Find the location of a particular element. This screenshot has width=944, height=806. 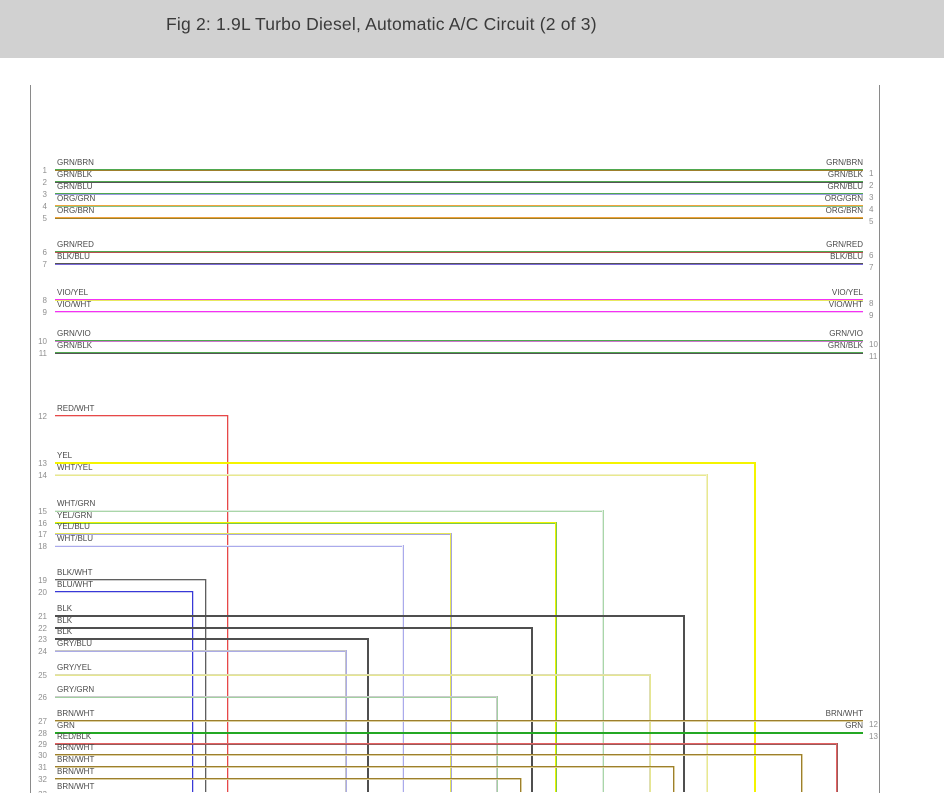

wire-pin-left: 22 is located at coordinates (42, 628).